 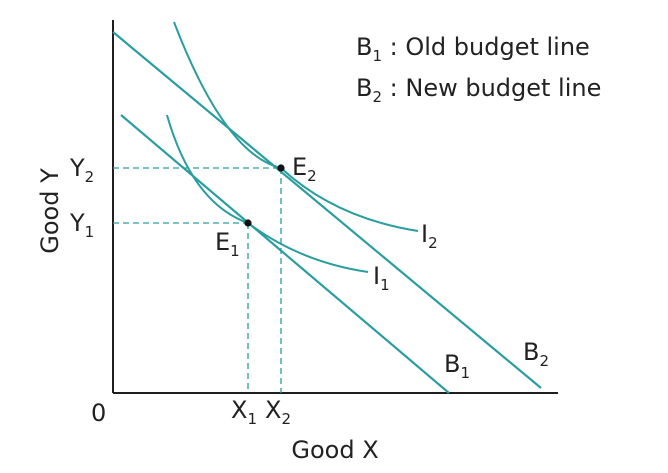 What do you see at coordinates (457, 366) in the screenshot?
I see `label-b1: B1` at bounding box center [457, 366].